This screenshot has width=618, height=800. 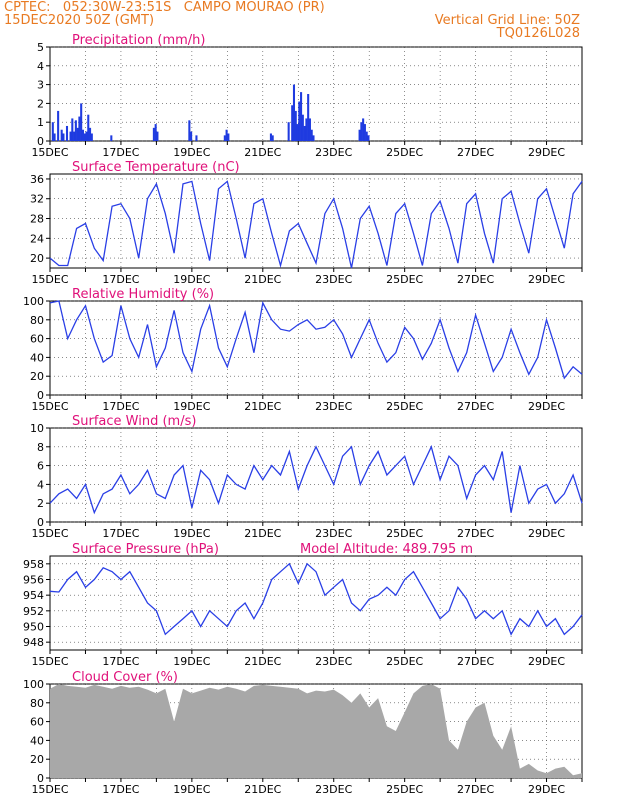 What do you see at coordinates (538, 33) in the screenshot?
I see `header-model-id: TQ0126L028` at bounding box center [538, 33].